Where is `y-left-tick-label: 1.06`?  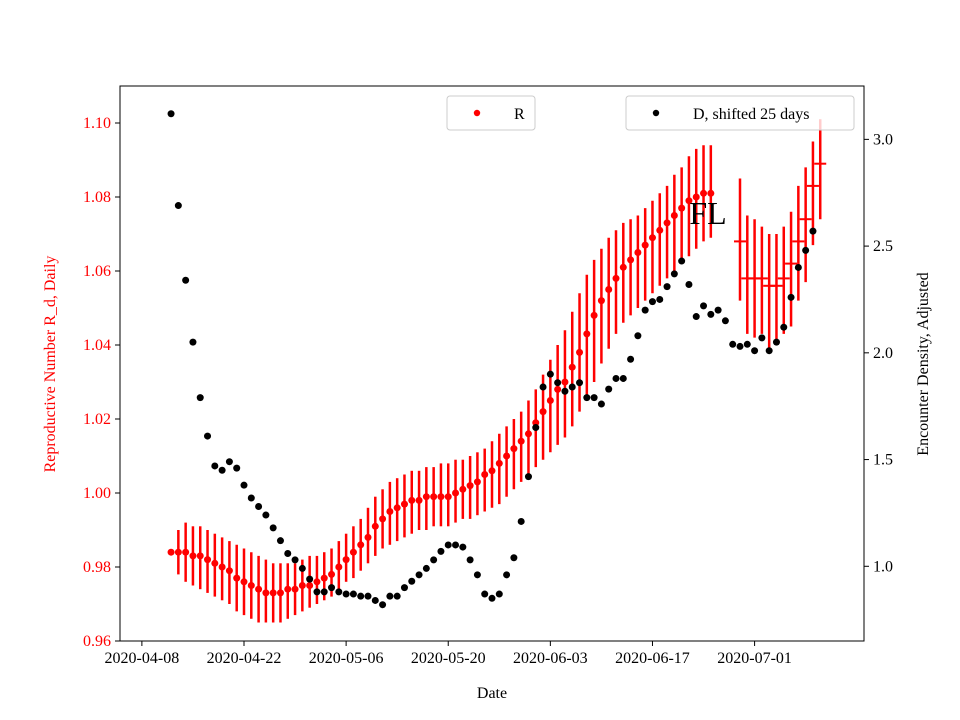 y-left-tick-label: 1.06 is located at coordinates (97, 271).